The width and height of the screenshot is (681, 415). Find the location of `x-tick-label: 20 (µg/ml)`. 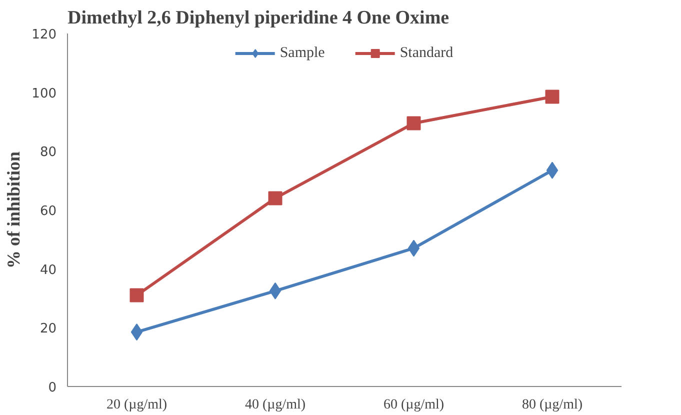

x-tick-label: 20 (µg/ml) is located at coordinates (137, 405).